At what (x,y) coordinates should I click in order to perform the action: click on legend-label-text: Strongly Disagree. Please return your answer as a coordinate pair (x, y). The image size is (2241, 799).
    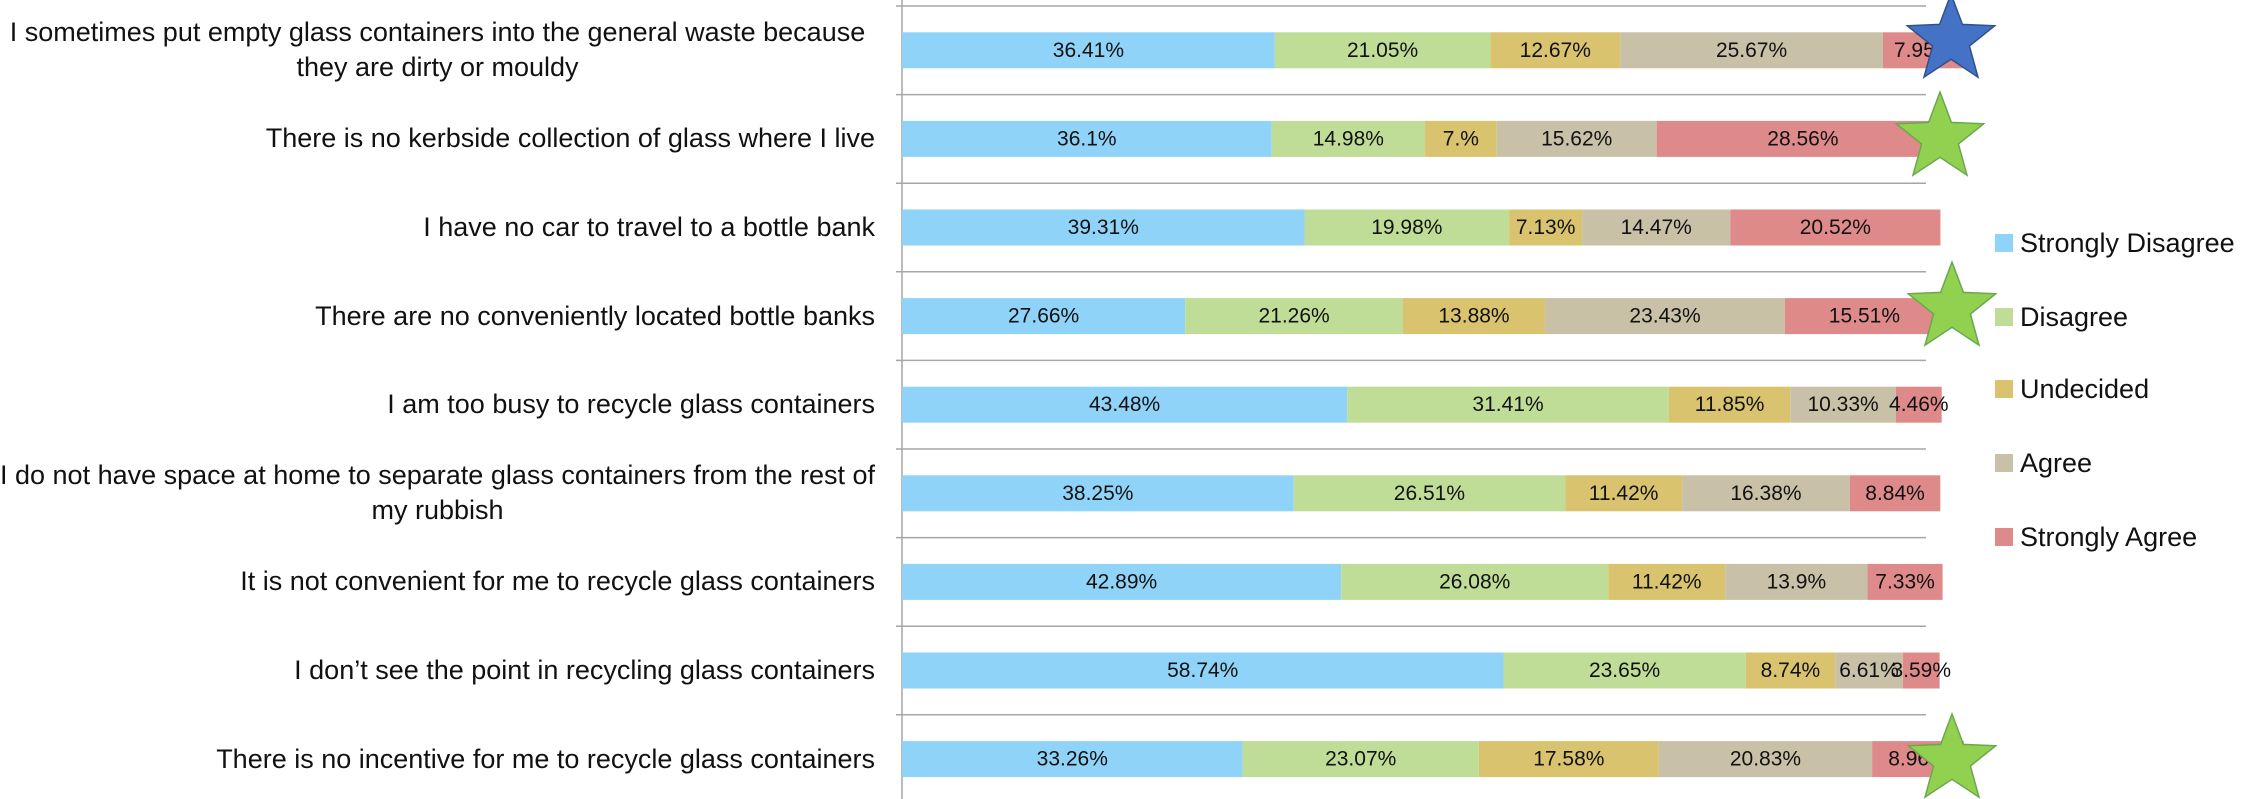
    Looking at the image, I should click on (2127, 243).